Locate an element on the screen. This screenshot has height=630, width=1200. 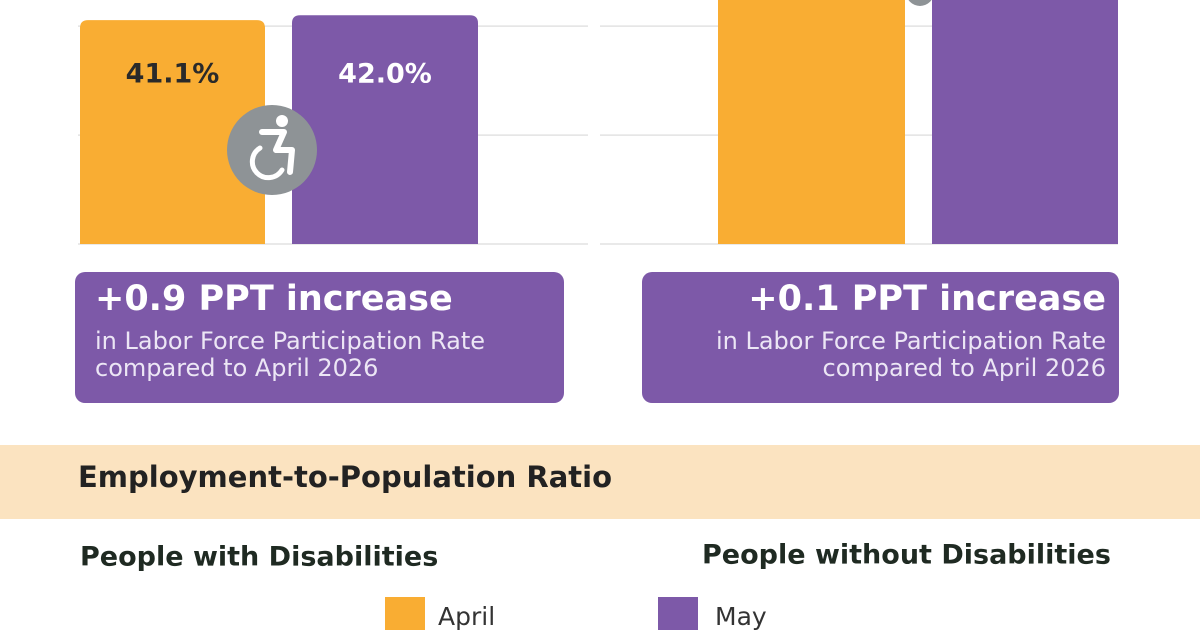
section-band is located at coordinates (600, 482).